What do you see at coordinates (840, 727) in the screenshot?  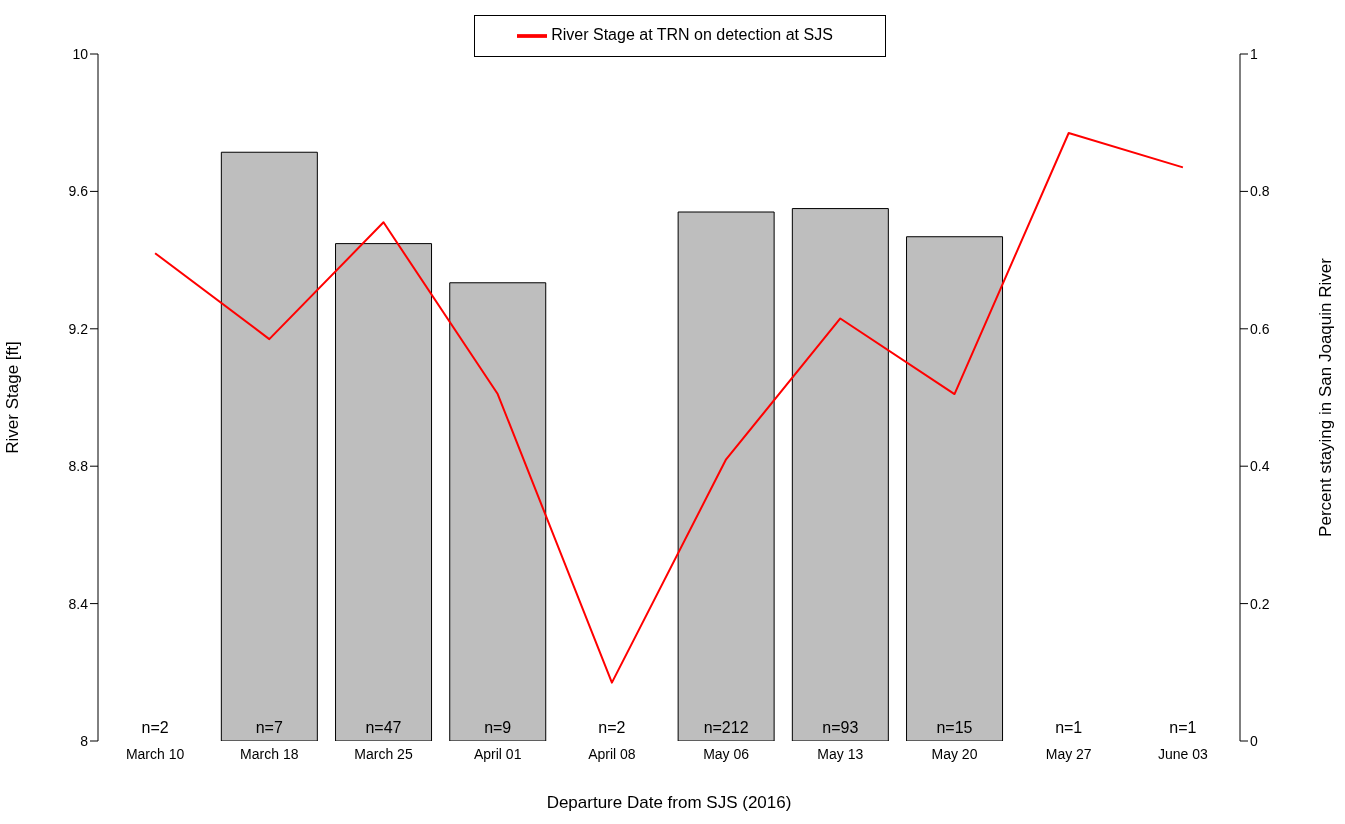 I see `annotation: n=93` at bounding box center [840, 727].